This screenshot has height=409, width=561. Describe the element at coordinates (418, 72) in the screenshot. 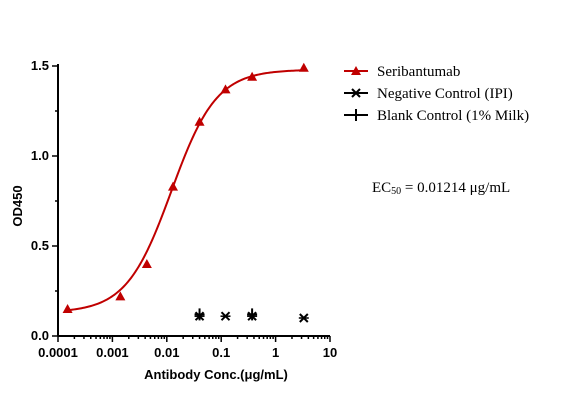

I see `legend-label: Seribantumab` at that location.